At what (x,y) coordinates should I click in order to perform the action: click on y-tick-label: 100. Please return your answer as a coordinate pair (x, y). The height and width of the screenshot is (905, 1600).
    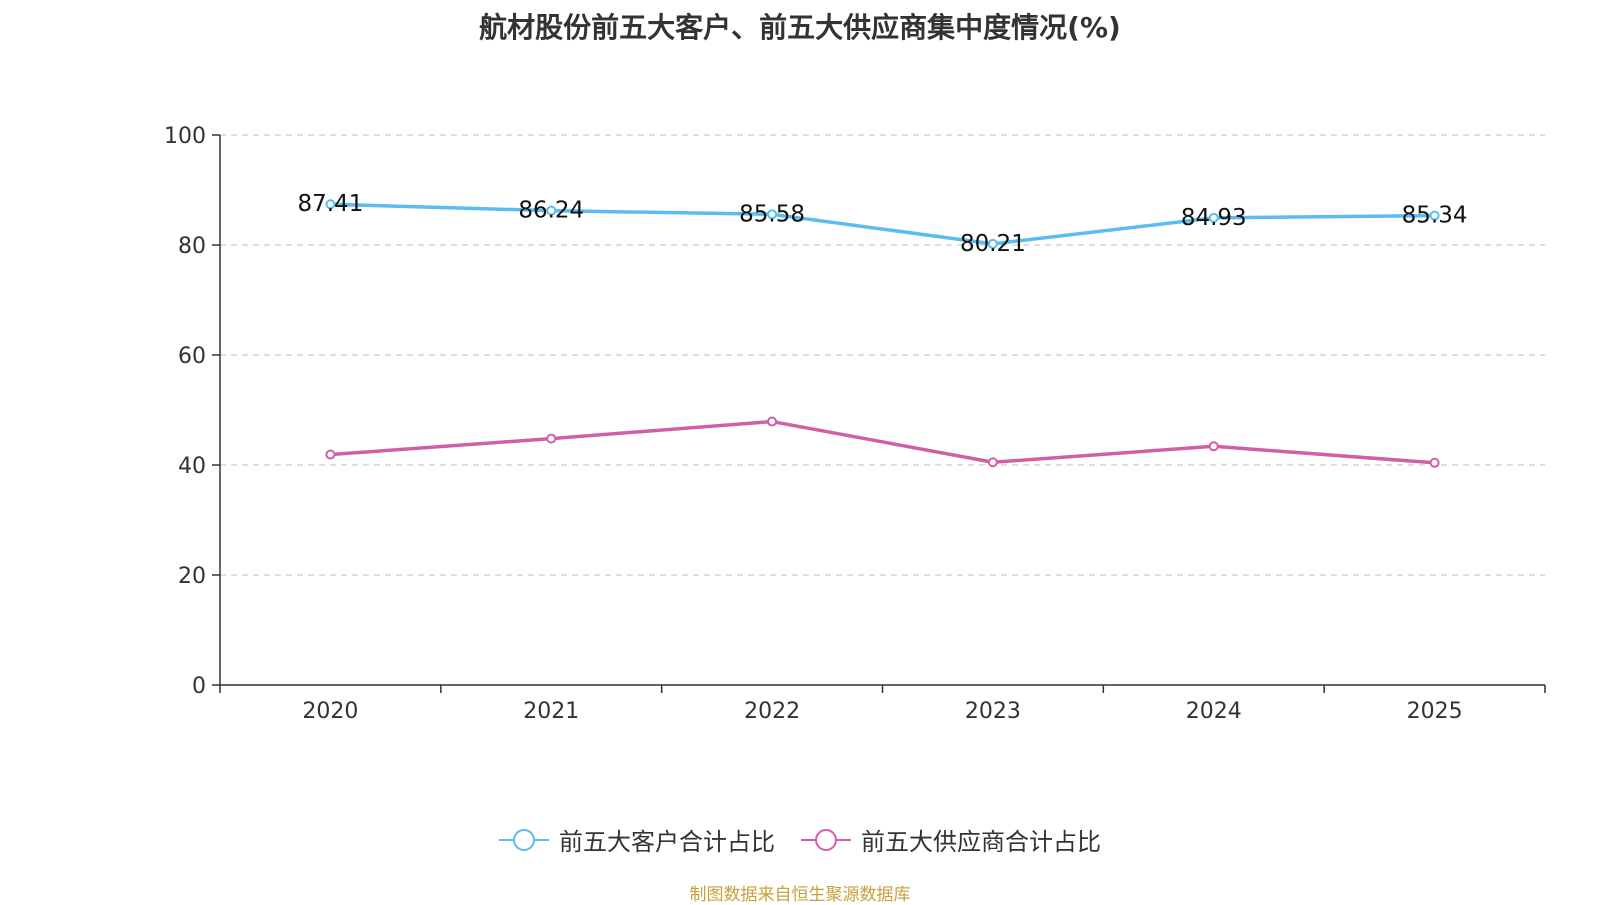
    Looking at the image, I should click on (185, 136).